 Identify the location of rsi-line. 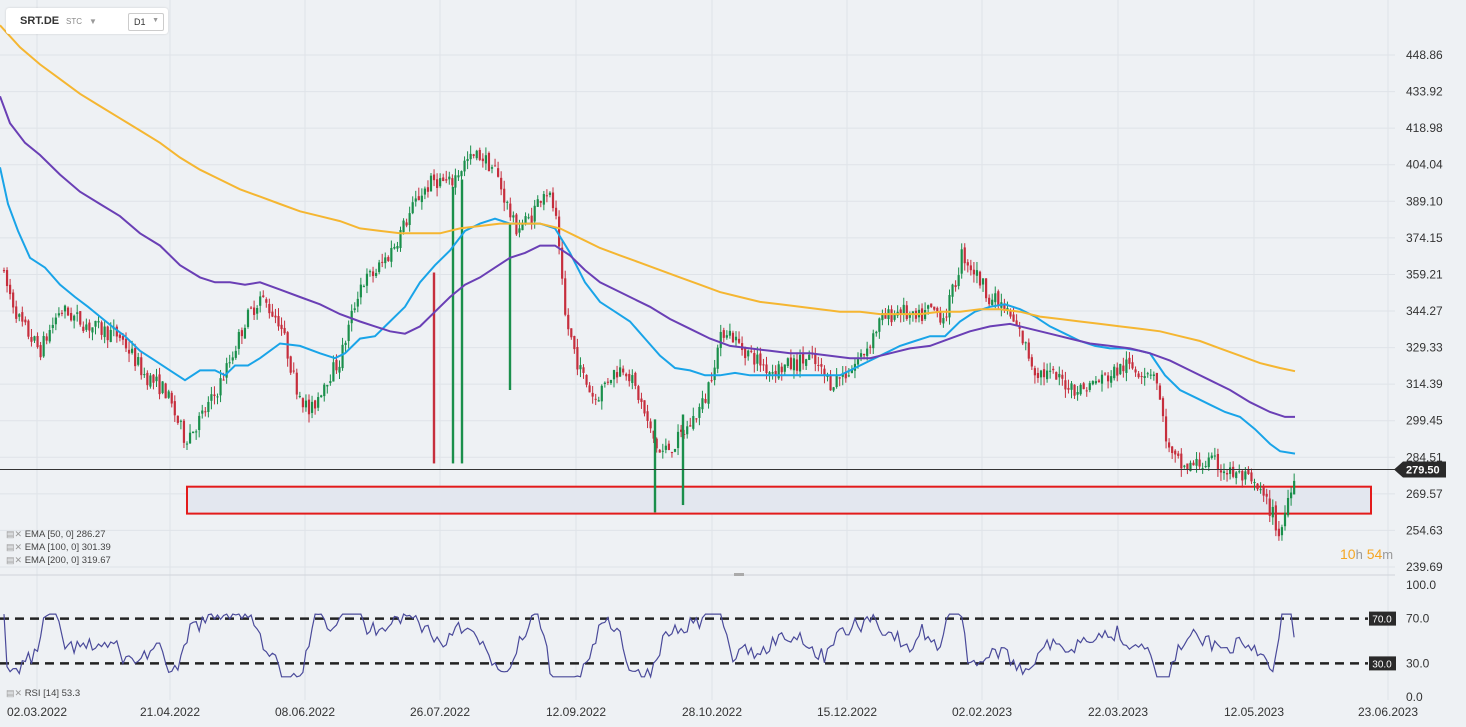
(649, 646).